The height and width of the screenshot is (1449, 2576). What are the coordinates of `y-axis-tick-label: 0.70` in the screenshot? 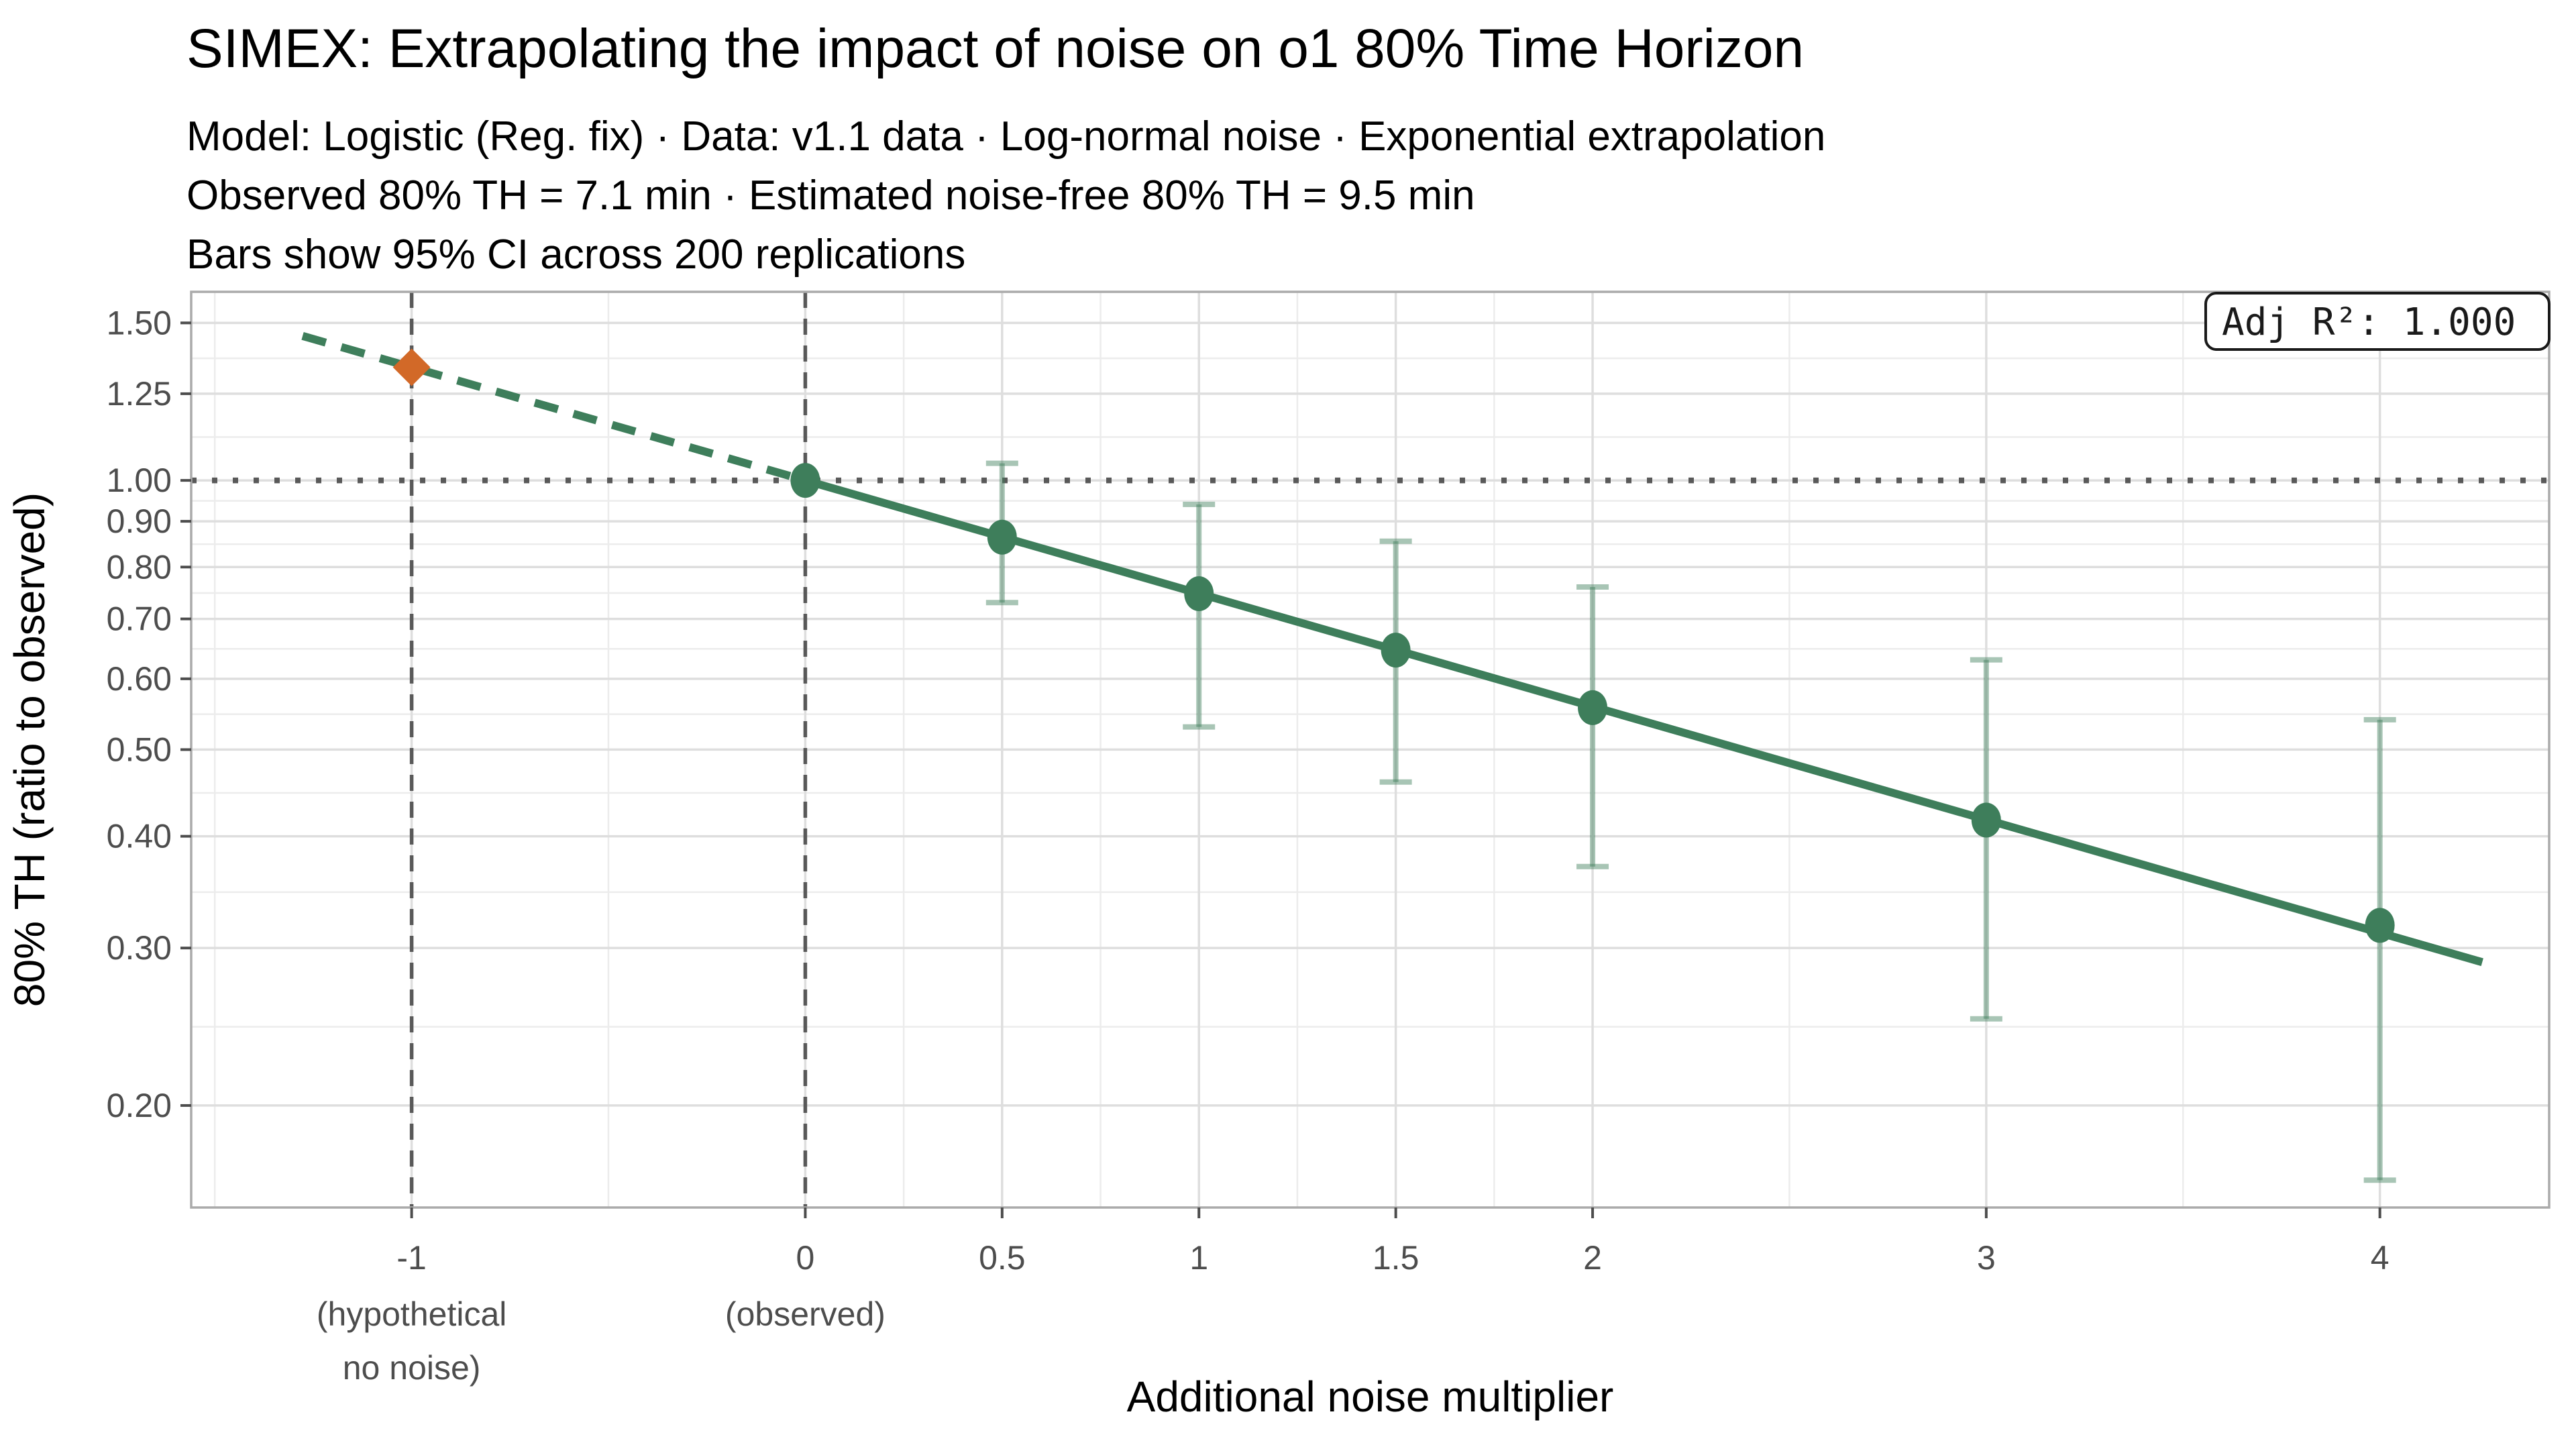 It's located at (139, 619).